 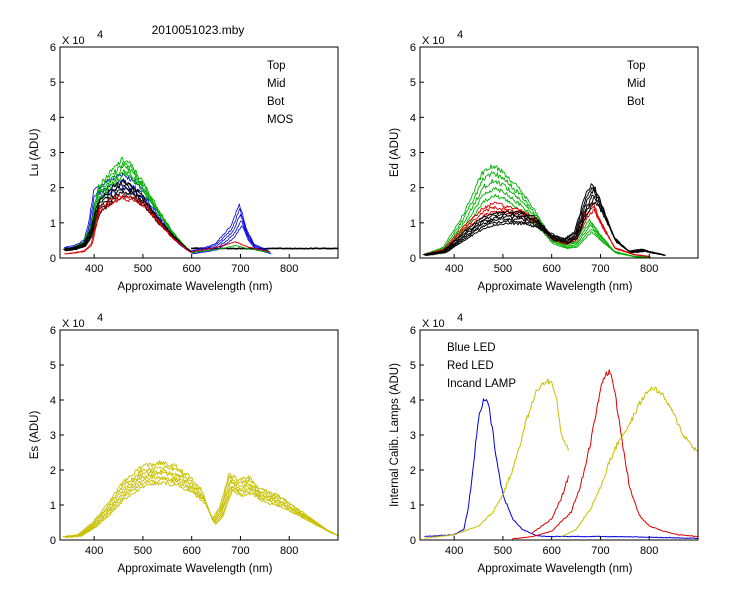 What do you see at coordinates (481, 384) in the screenshot?
I see `legend-item-incand-lamp: Incand LAMP` at bounding box center [481, 384].